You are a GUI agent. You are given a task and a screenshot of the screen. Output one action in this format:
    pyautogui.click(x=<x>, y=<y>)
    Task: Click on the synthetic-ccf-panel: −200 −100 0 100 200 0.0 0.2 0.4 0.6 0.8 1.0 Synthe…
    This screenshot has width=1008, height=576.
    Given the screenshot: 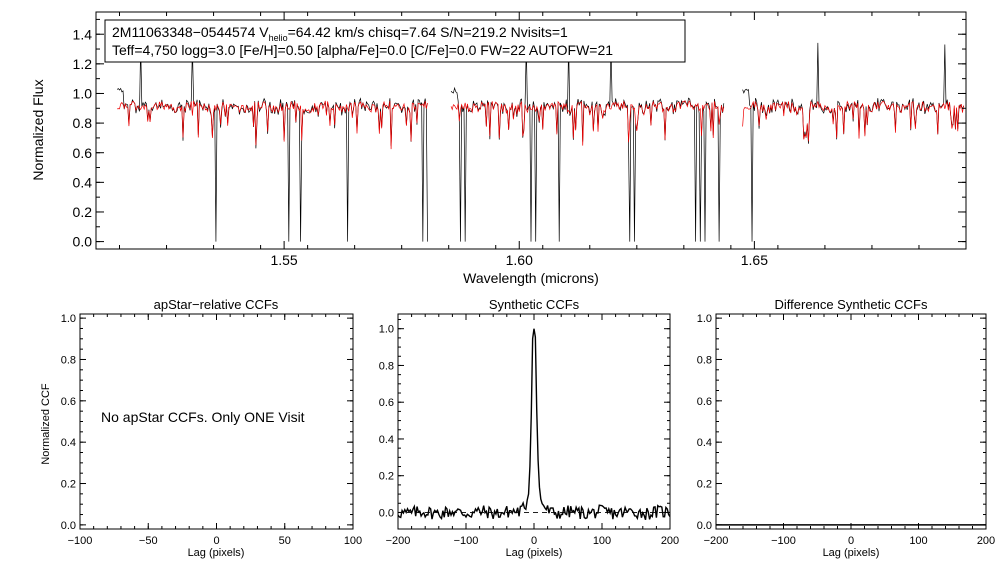 What is the action you would take?
    pyautogui.click(x=529, y=428)
    